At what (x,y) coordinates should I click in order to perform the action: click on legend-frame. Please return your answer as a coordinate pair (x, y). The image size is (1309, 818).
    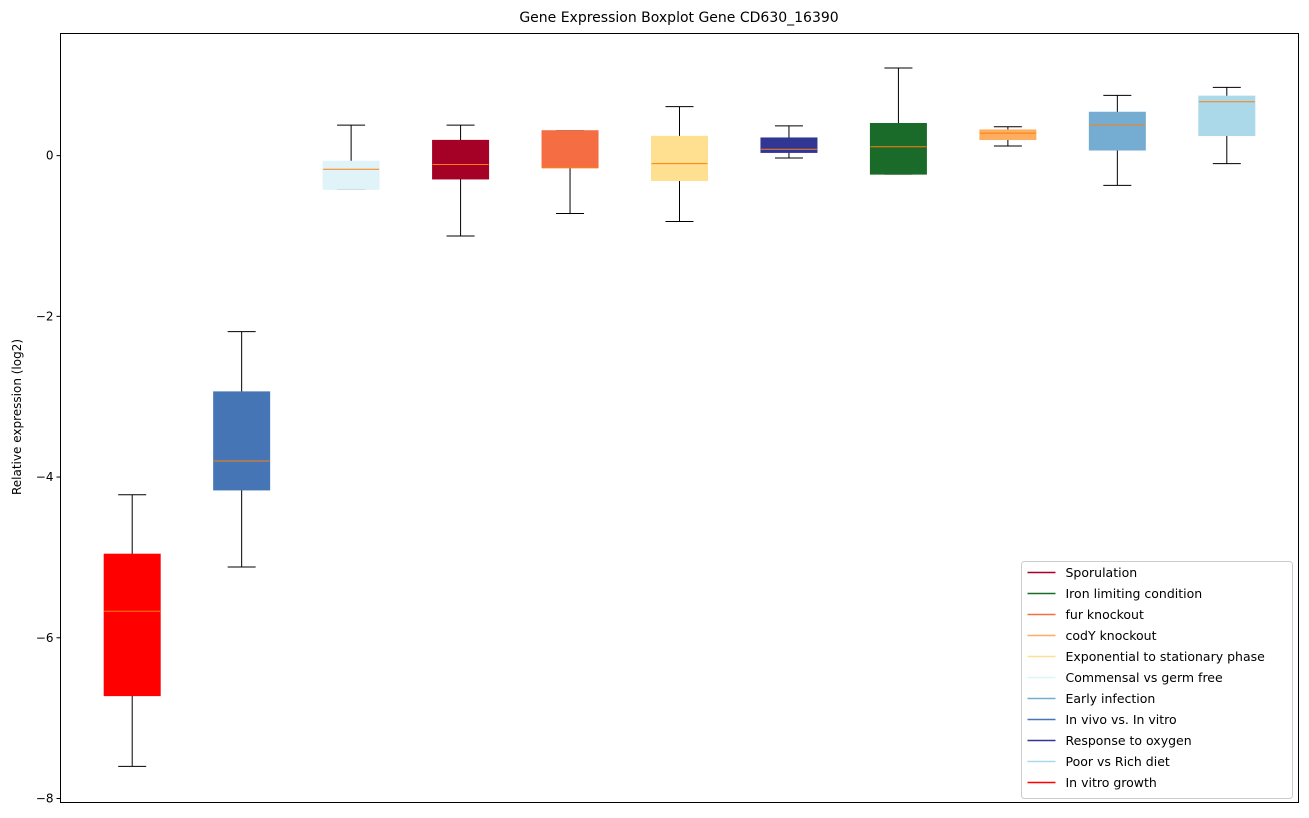
    Looking at the image, I should click on (1157, 680).